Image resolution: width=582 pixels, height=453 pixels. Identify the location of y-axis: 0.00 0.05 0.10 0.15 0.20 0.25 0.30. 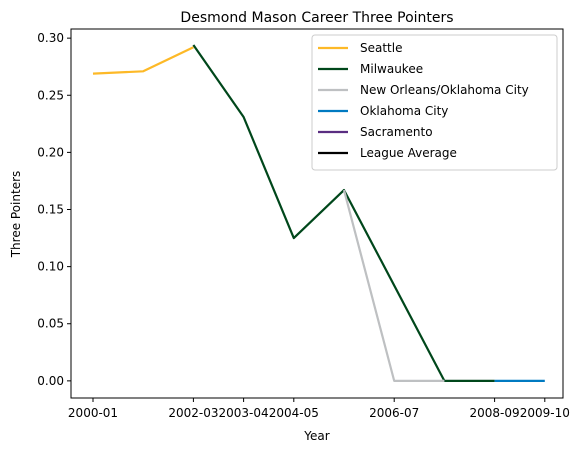
(54, 209).